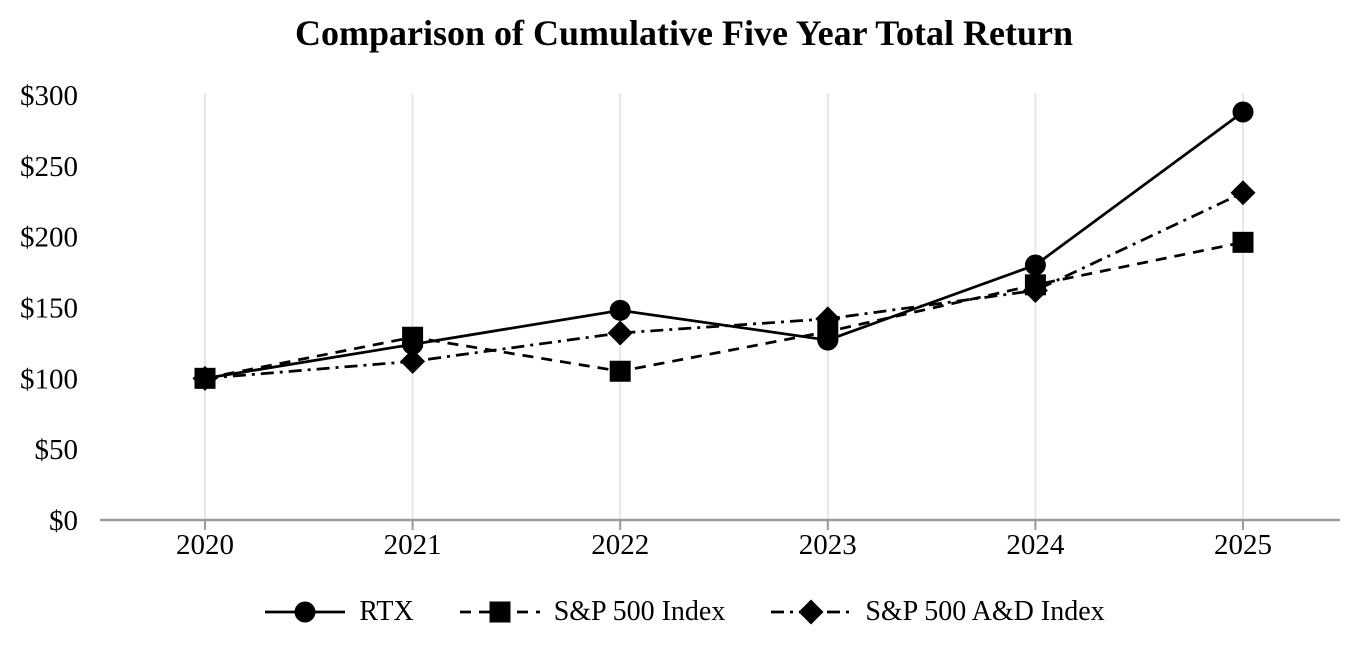 The width and height of the screenshot is (1368, 666). I want to click on square-marker-icon, so click(500, 612).